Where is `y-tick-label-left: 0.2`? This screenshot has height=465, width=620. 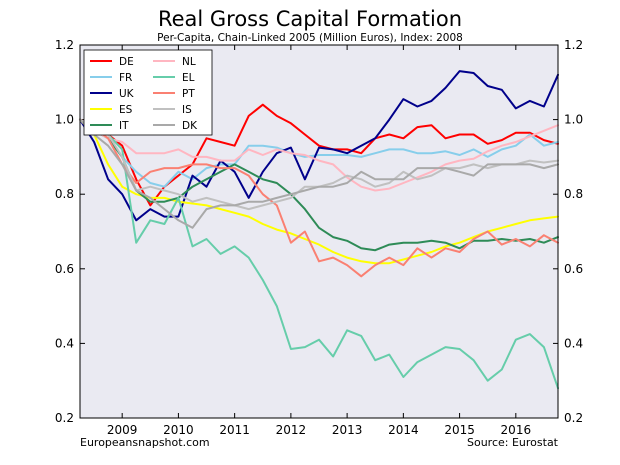 y-tick-label-left: 0.2 is located at coordinates (64, 418).